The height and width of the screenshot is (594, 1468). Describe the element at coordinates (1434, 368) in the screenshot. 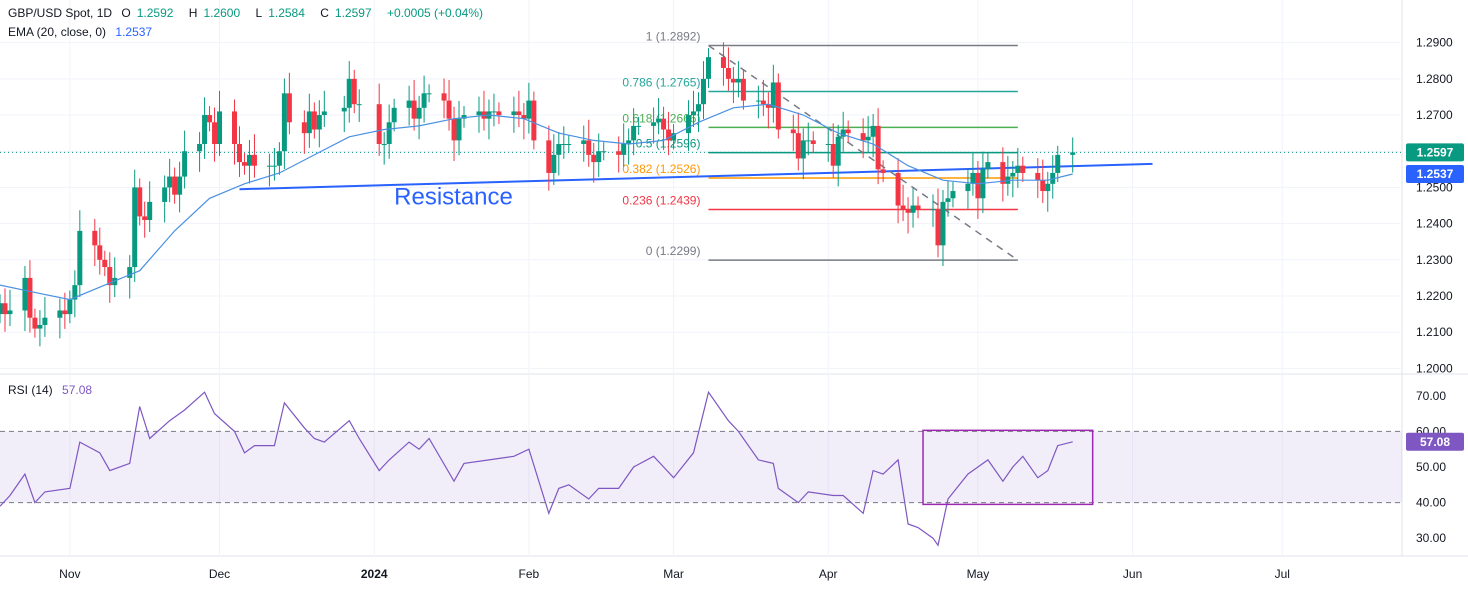

I see `price-tick-label: 1.2000` at that location.